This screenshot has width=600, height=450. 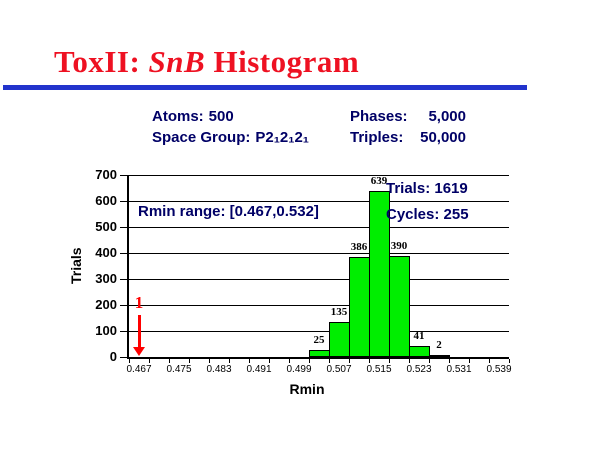 What do you see at coordinates (339, 369) in the screenshot?
I see `x-tick-label: 0.507` at bounding box center [339, 369].